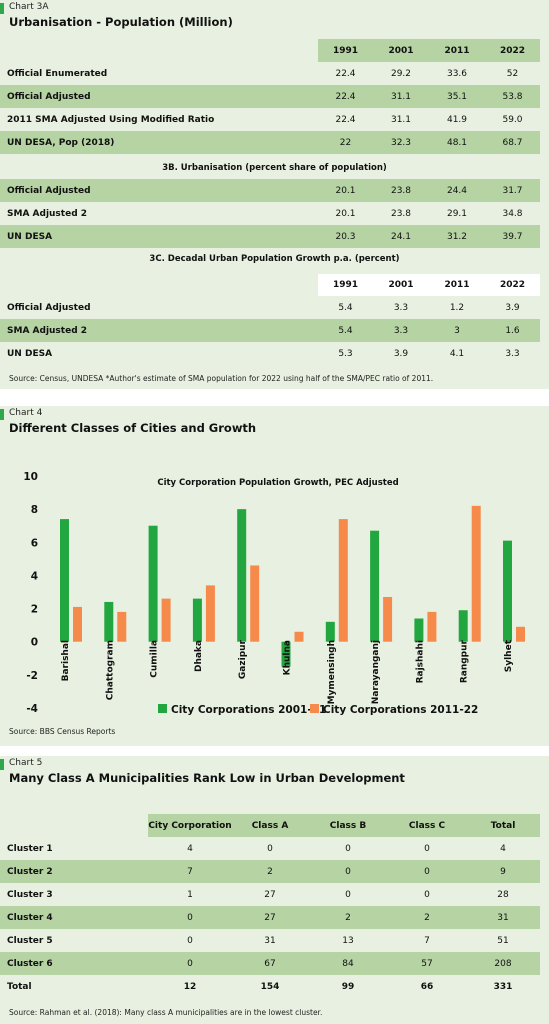 This screenshot has width=549, height=1024. Describe the element at coordinates (270, 307) in the screenshot. I see `table-row: Official Adjusted 5.4 3.3 1.2 3.9` at that location.